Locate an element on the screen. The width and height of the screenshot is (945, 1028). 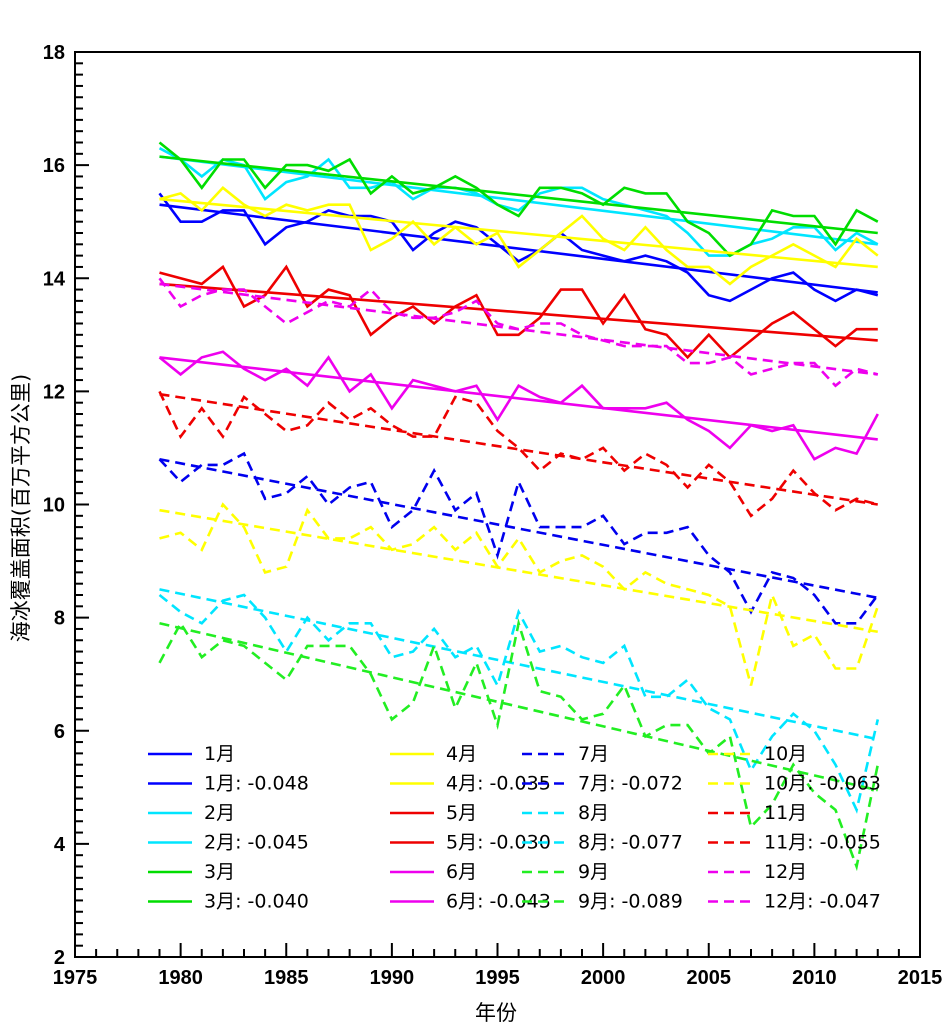
legend-label: 9月 is located at coordinates (593, 872).